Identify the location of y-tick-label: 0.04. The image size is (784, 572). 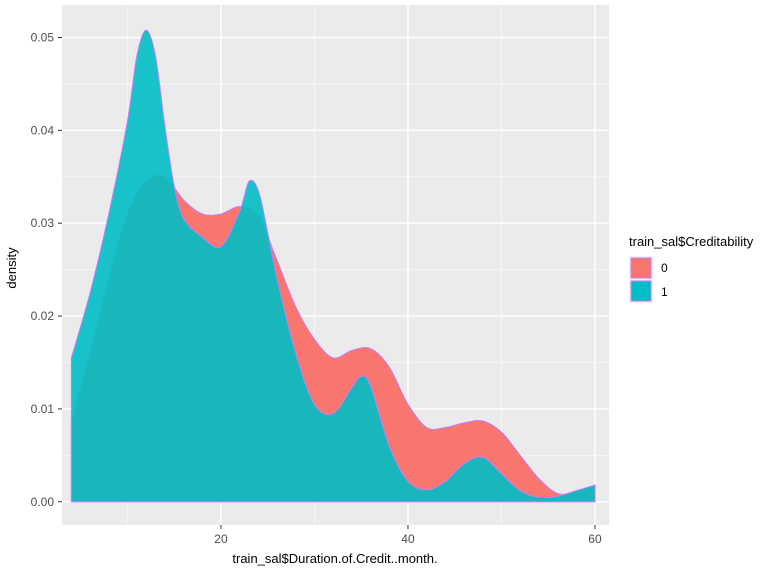
(43, 130).